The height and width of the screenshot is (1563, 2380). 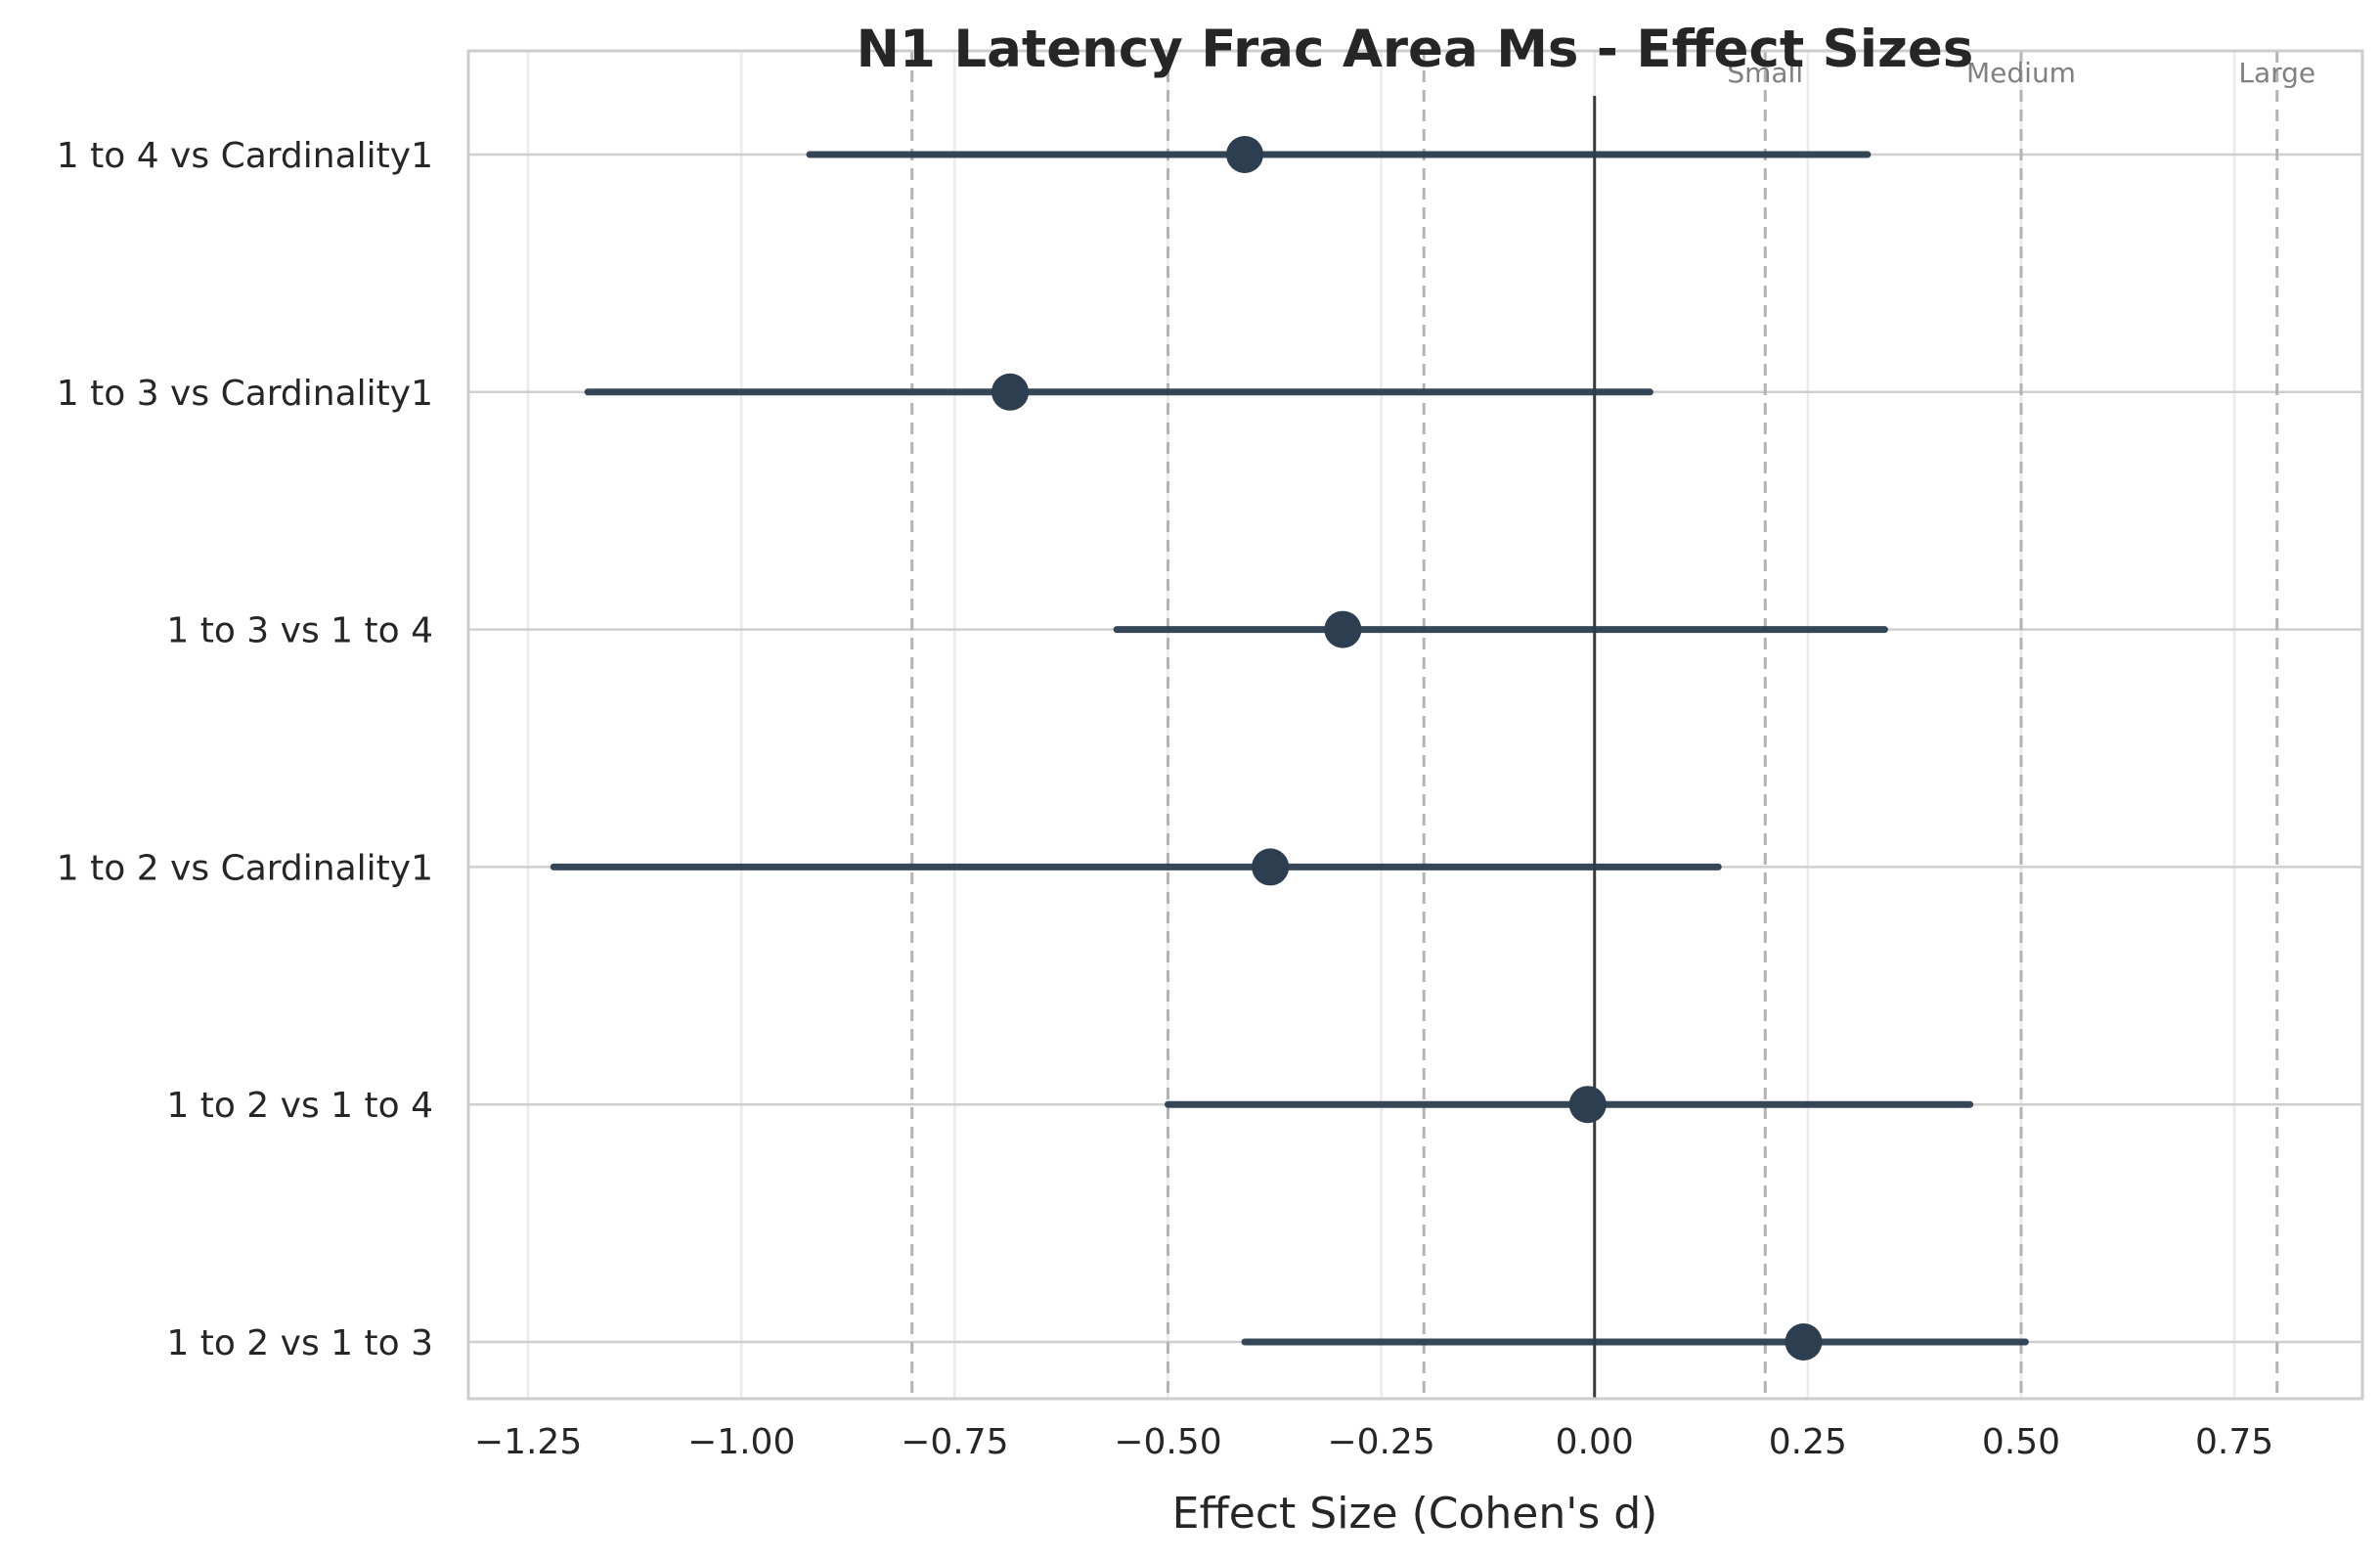 What do you see at coordinates (528, 1442) in the screenshot?
I see `x-tick-label: −1.25` at bounding box center [528, 1442].